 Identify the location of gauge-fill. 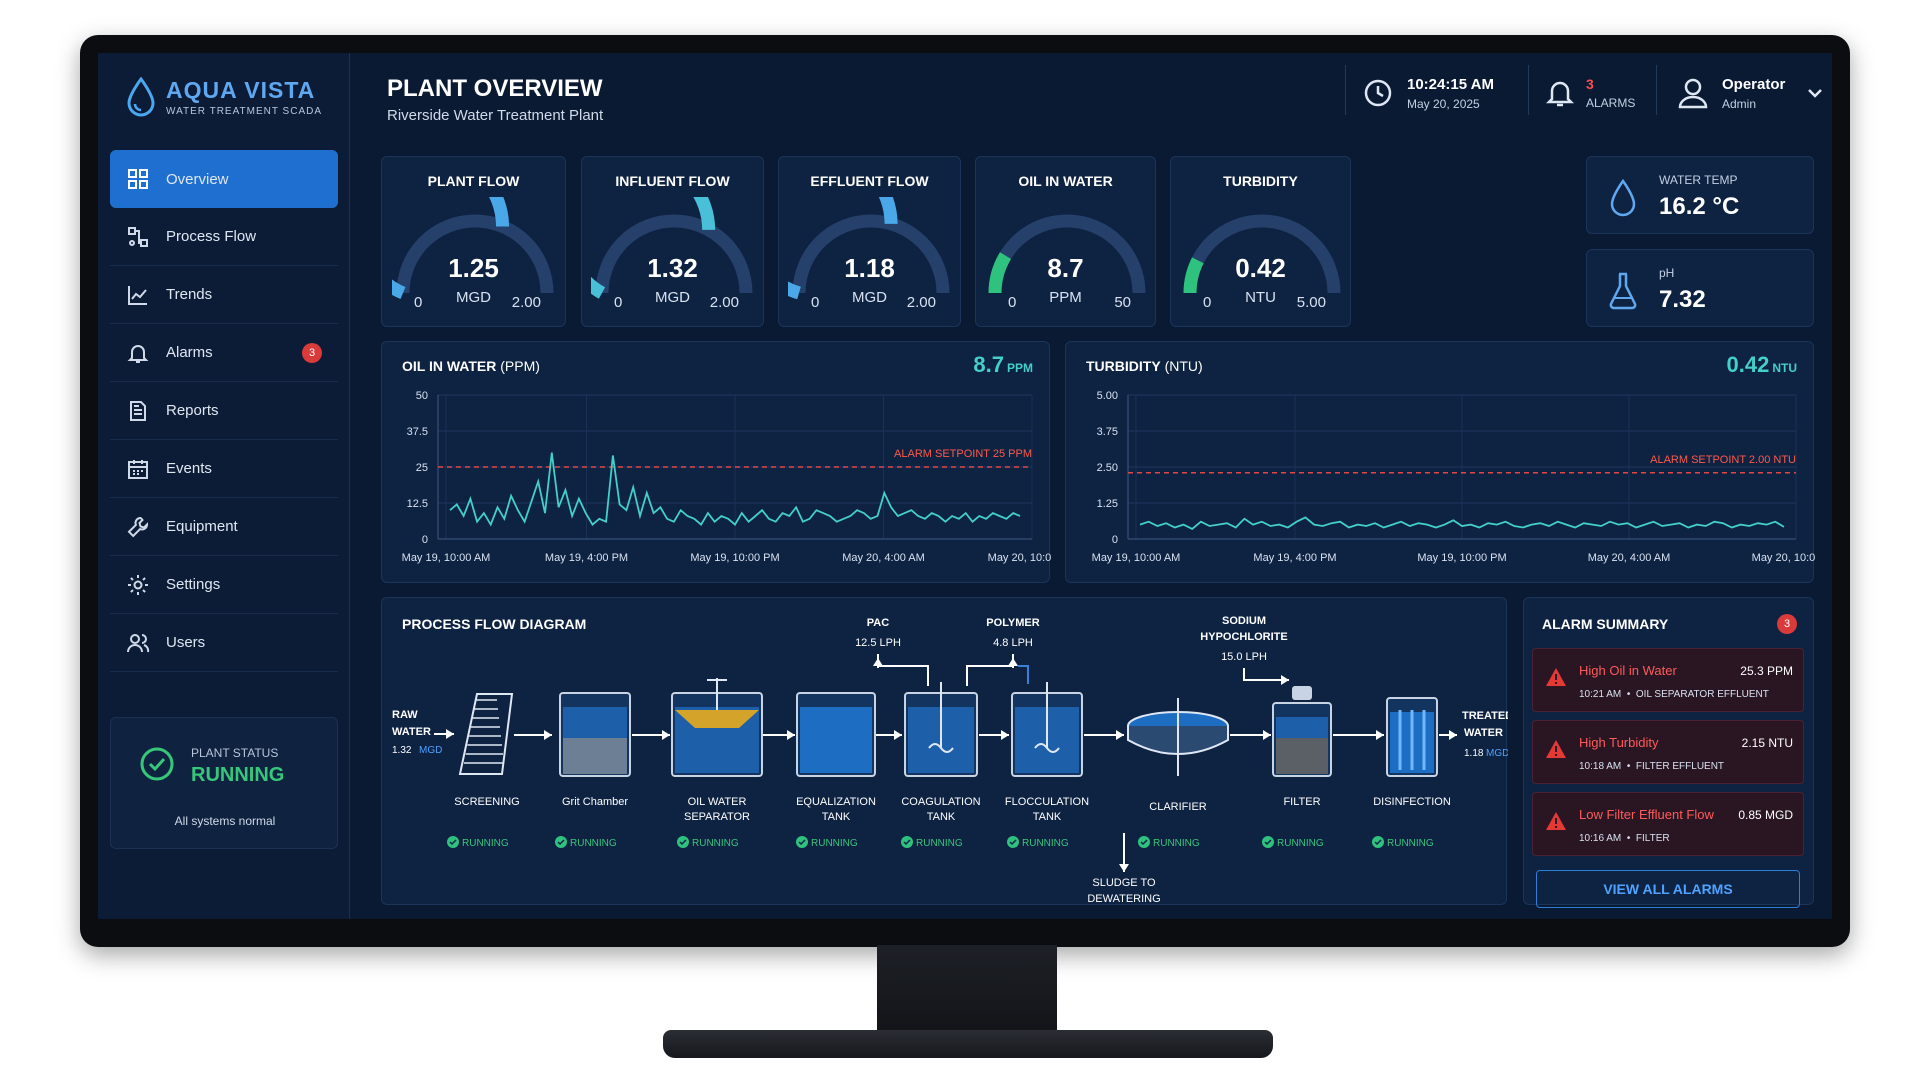
(1193, 275).